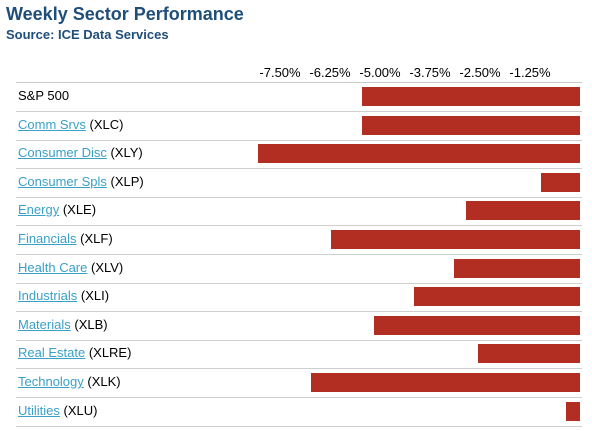 Image resolution: width=592 pixels, height=431 pixels. I want to click on sector-label: Industrials (XLI), so click(63, 295).